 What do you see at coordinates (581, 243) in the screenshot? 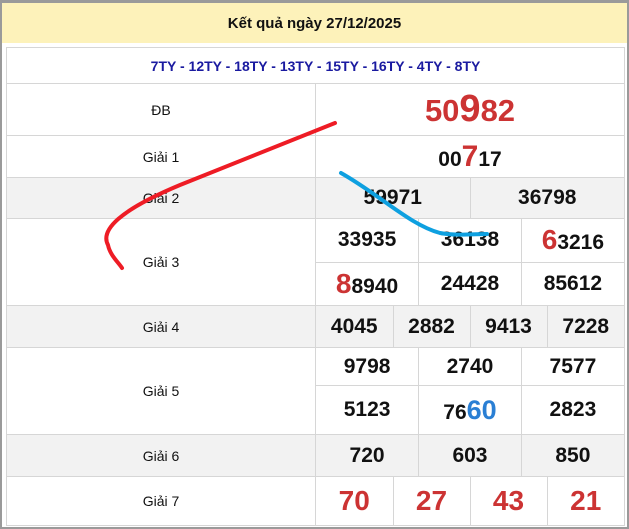
I see `g3-part: 3216` at bounding box center [581, 243].